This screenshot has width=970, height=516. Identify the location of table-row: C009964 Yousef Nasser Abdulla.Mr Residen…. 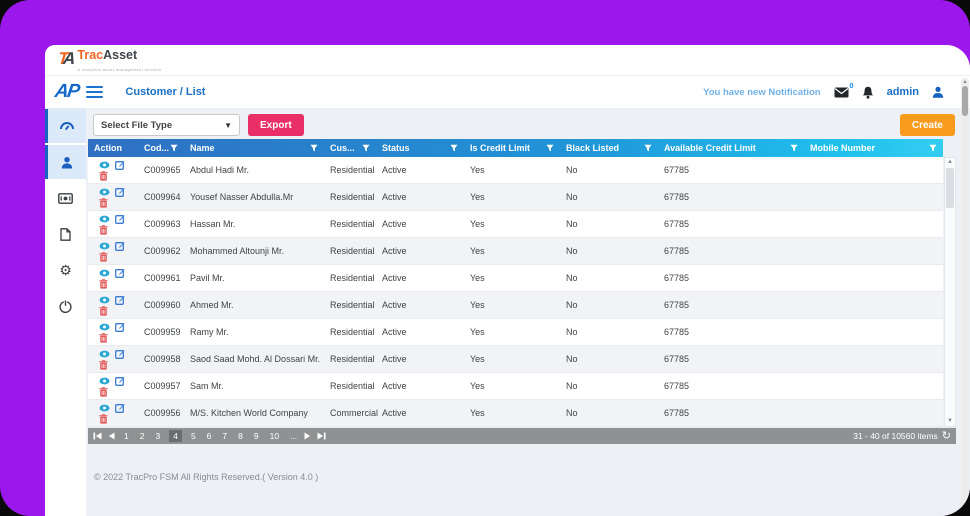
(515, 197).